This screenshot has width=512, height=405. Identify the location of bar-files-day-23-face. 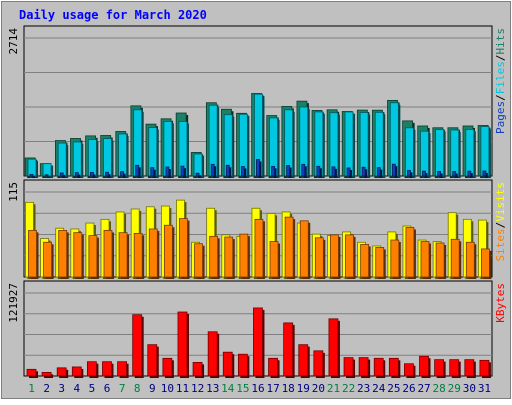
(364, 144).